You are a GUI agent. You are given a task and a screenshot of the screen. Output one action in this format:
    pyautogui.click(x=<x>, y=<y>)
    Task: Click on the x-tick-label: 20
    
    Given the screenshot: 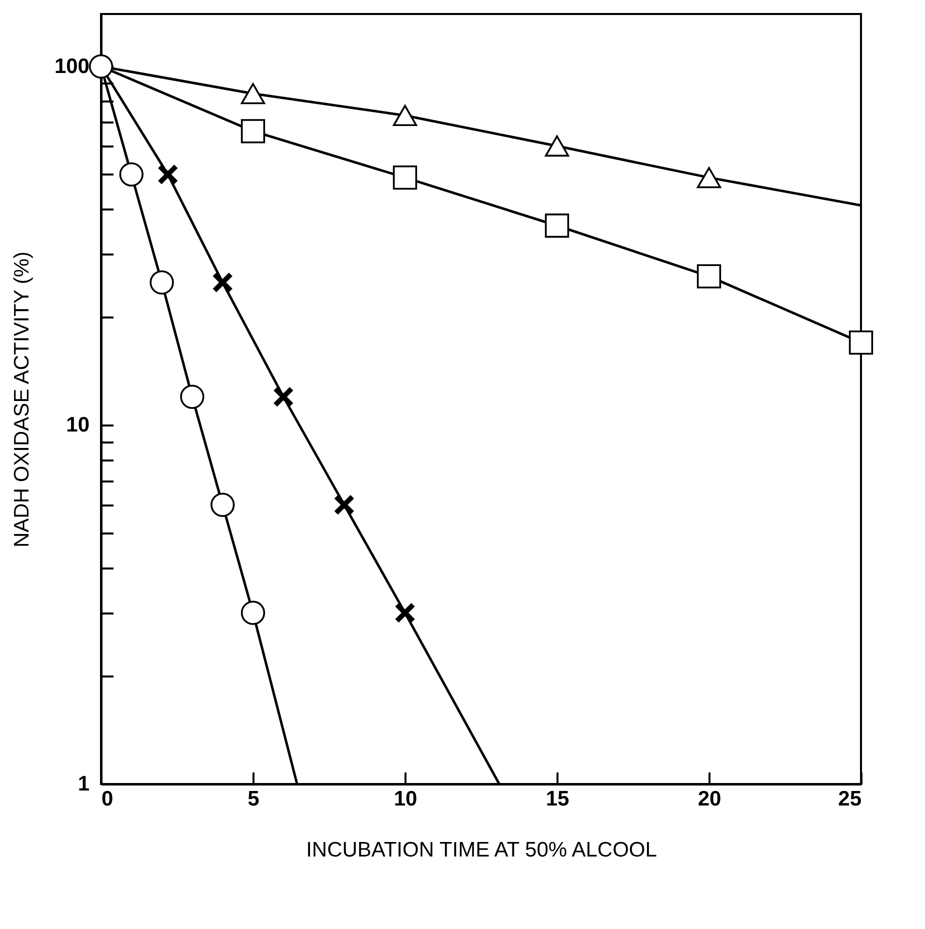 What is the action you would take?
    pyautogui.click(x=710, y=799)
    